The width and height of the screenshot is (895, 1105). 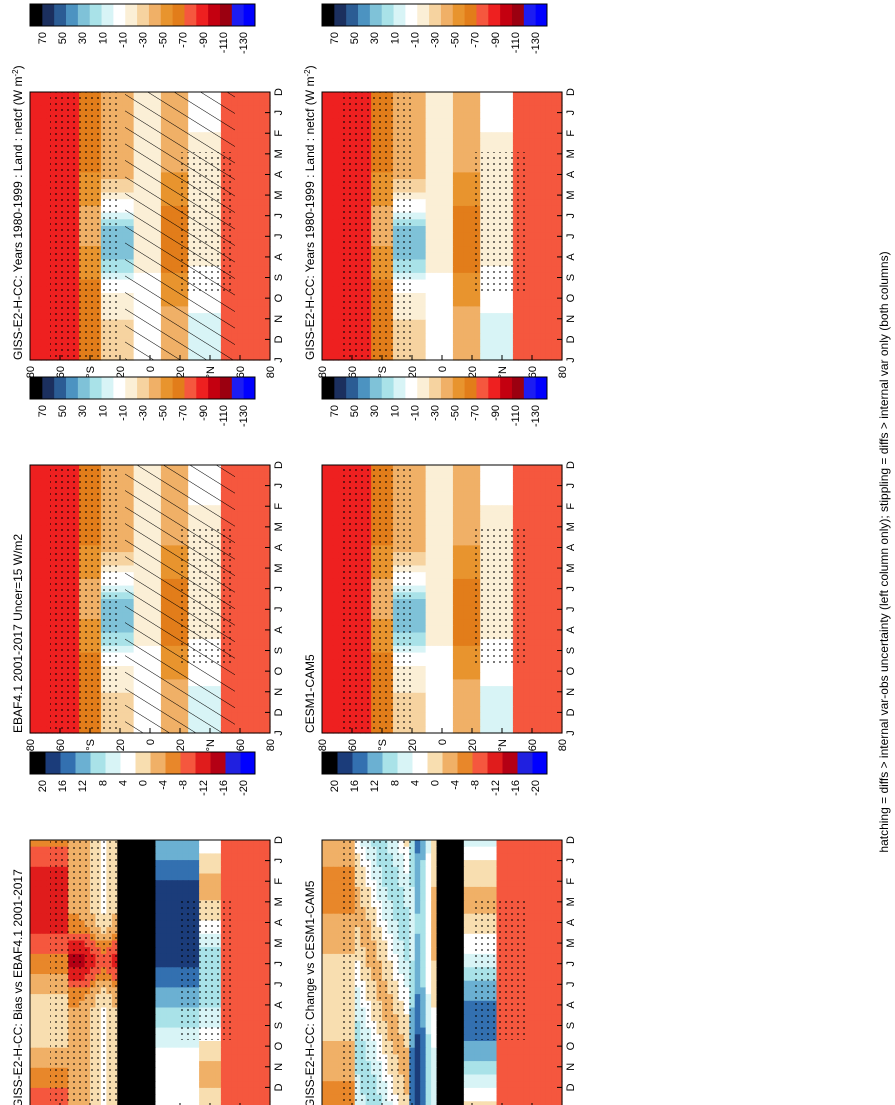 I want to click on y-tick-label: 20, so click(x=413, y=372).